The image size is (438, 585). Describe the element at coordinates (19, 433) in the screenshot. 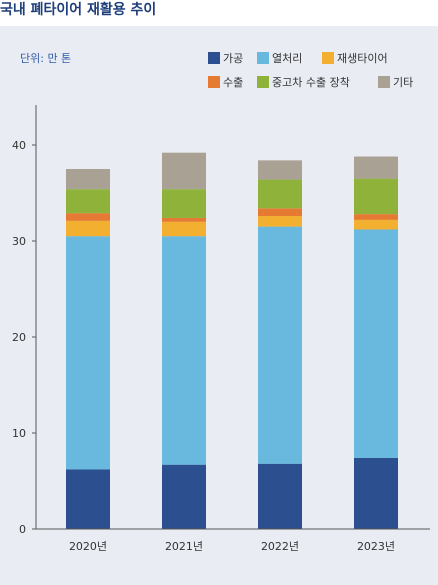

I see `y-tick-label: 10` at that location.